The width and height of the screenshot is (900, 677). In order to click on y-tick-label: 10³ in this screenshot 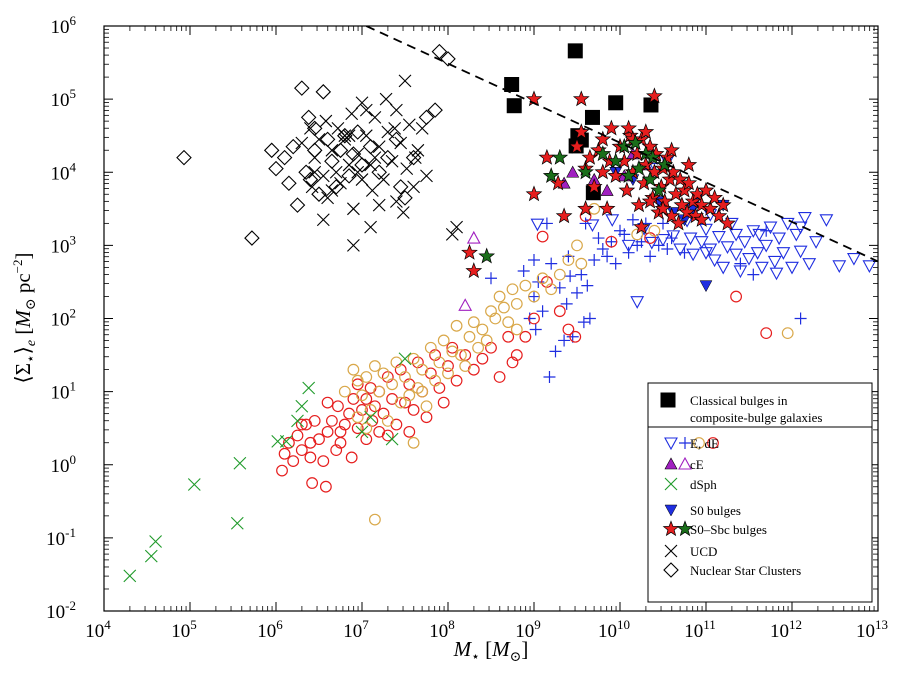, I will do `click(64, 244)`.